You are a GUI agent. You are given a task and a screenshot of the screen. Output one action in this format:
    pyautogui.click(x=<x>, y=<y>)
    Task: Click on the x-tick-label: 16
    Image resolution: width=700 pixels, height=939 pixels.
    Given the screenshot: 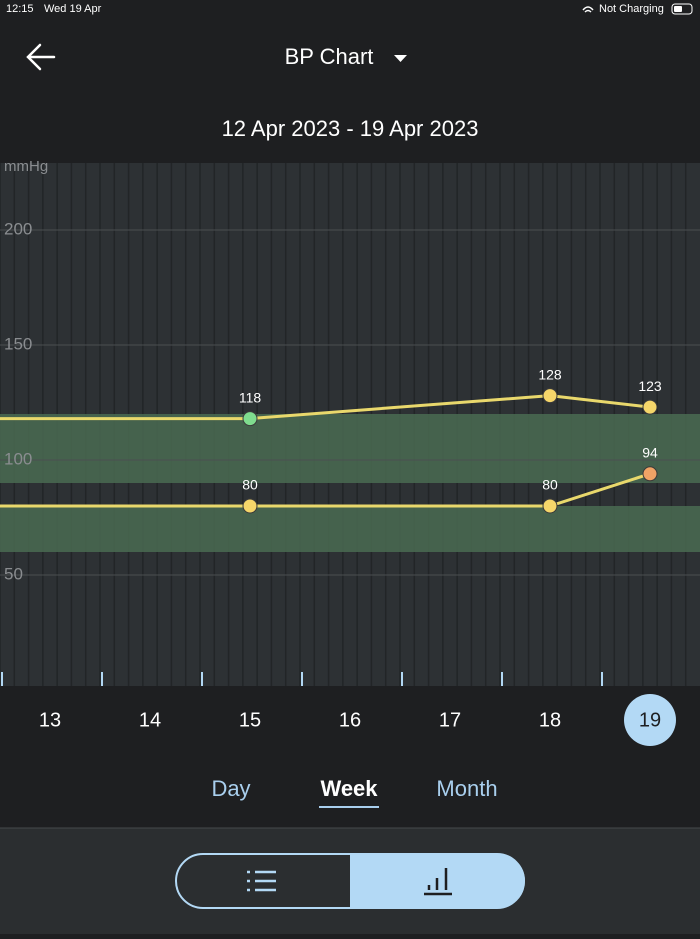 What is the action you would take?
    pyautogui.click(x=350, y=720)
    